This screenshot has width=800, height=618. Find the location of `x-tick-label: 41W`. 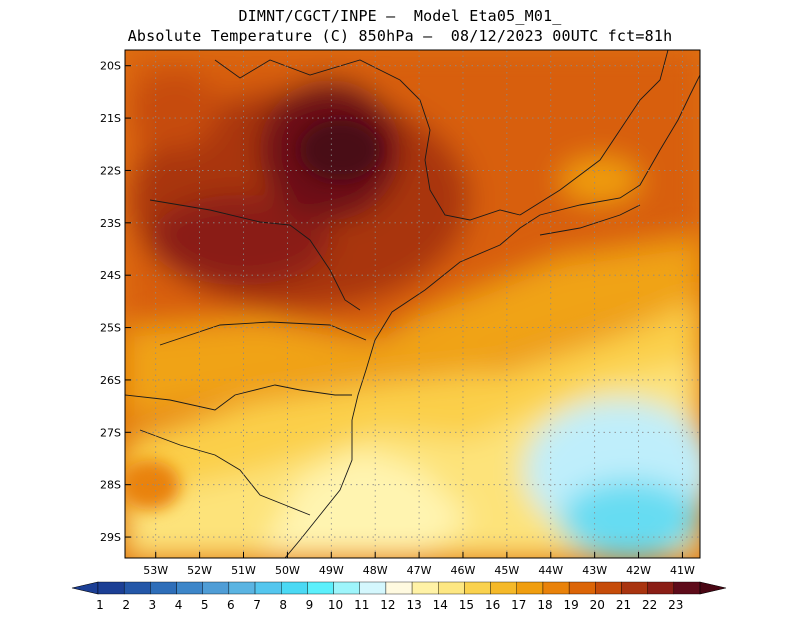

x-tick-label: 41W is located at coordinates (682, 570).